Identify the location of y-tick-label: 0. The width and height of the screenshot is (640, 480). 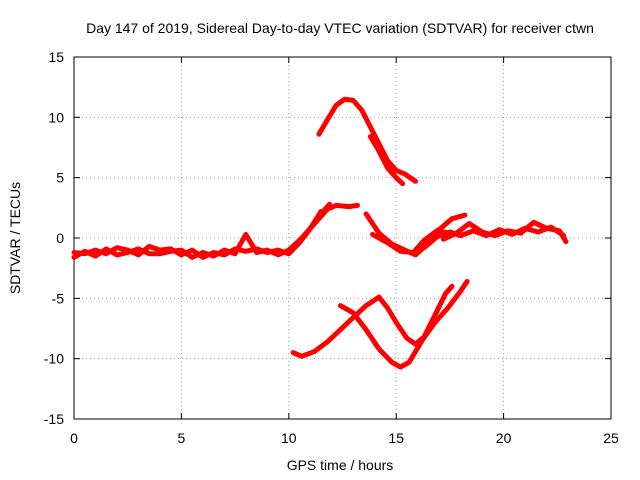
(60, 238).